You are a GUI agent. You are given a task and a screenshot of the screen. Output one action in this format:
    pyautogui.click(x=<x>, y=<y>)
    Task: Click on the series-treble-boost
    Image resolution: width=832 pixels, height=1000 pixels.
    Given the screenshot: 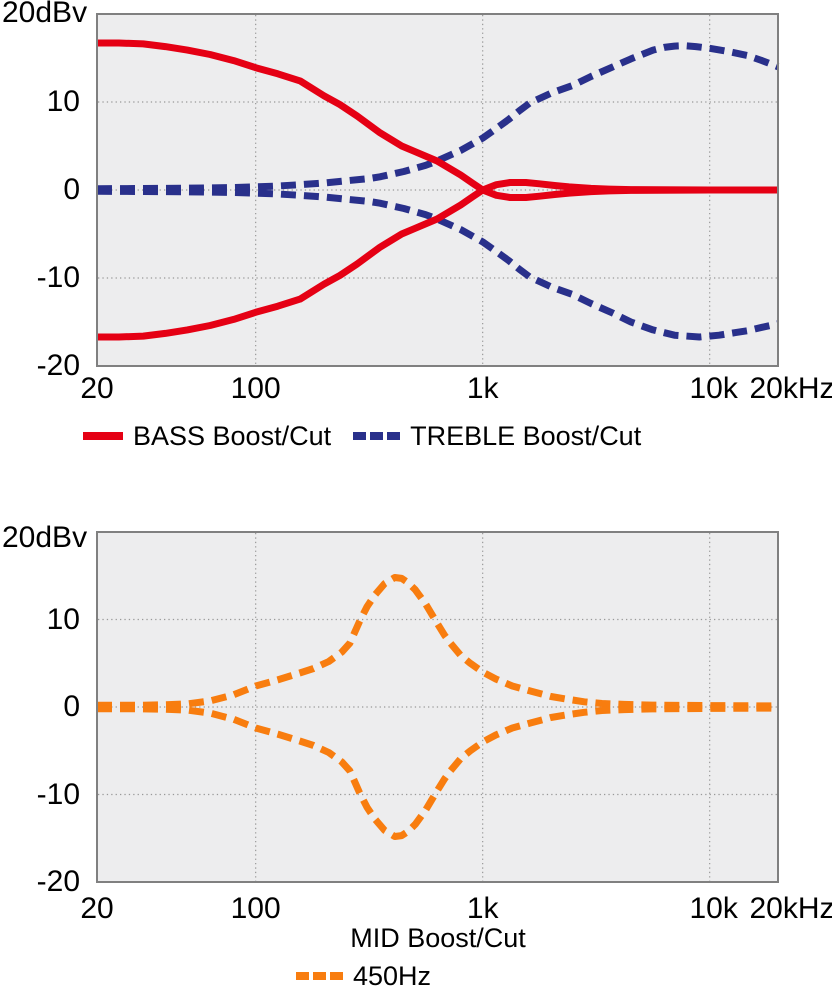 What is the action you would take?
    pyautogui.click(x=438, y=117)
    